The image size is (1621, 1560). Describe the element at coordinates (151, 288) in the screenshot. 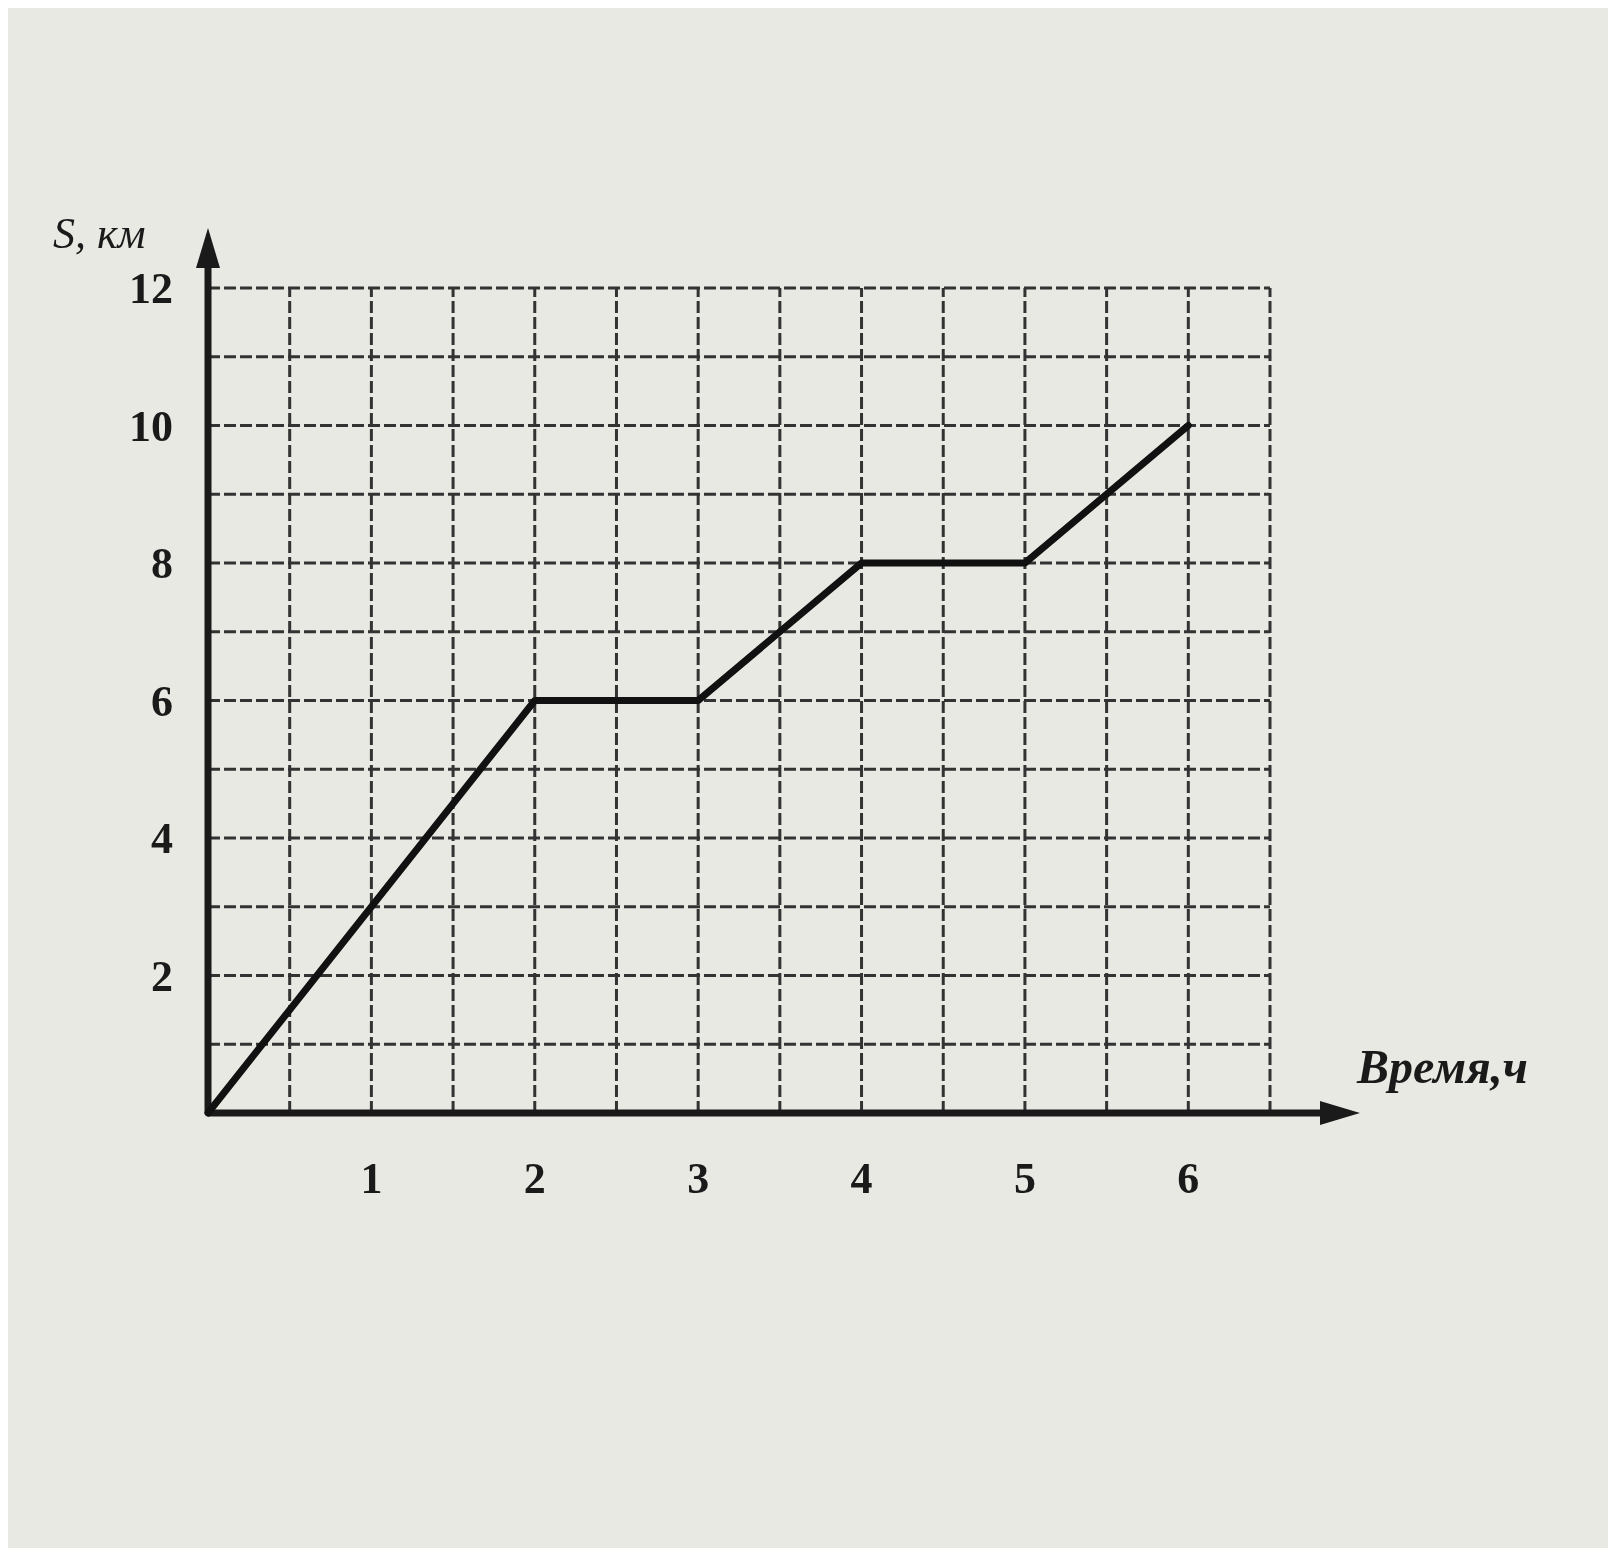

I see `y-tick-label: 12` at that location.